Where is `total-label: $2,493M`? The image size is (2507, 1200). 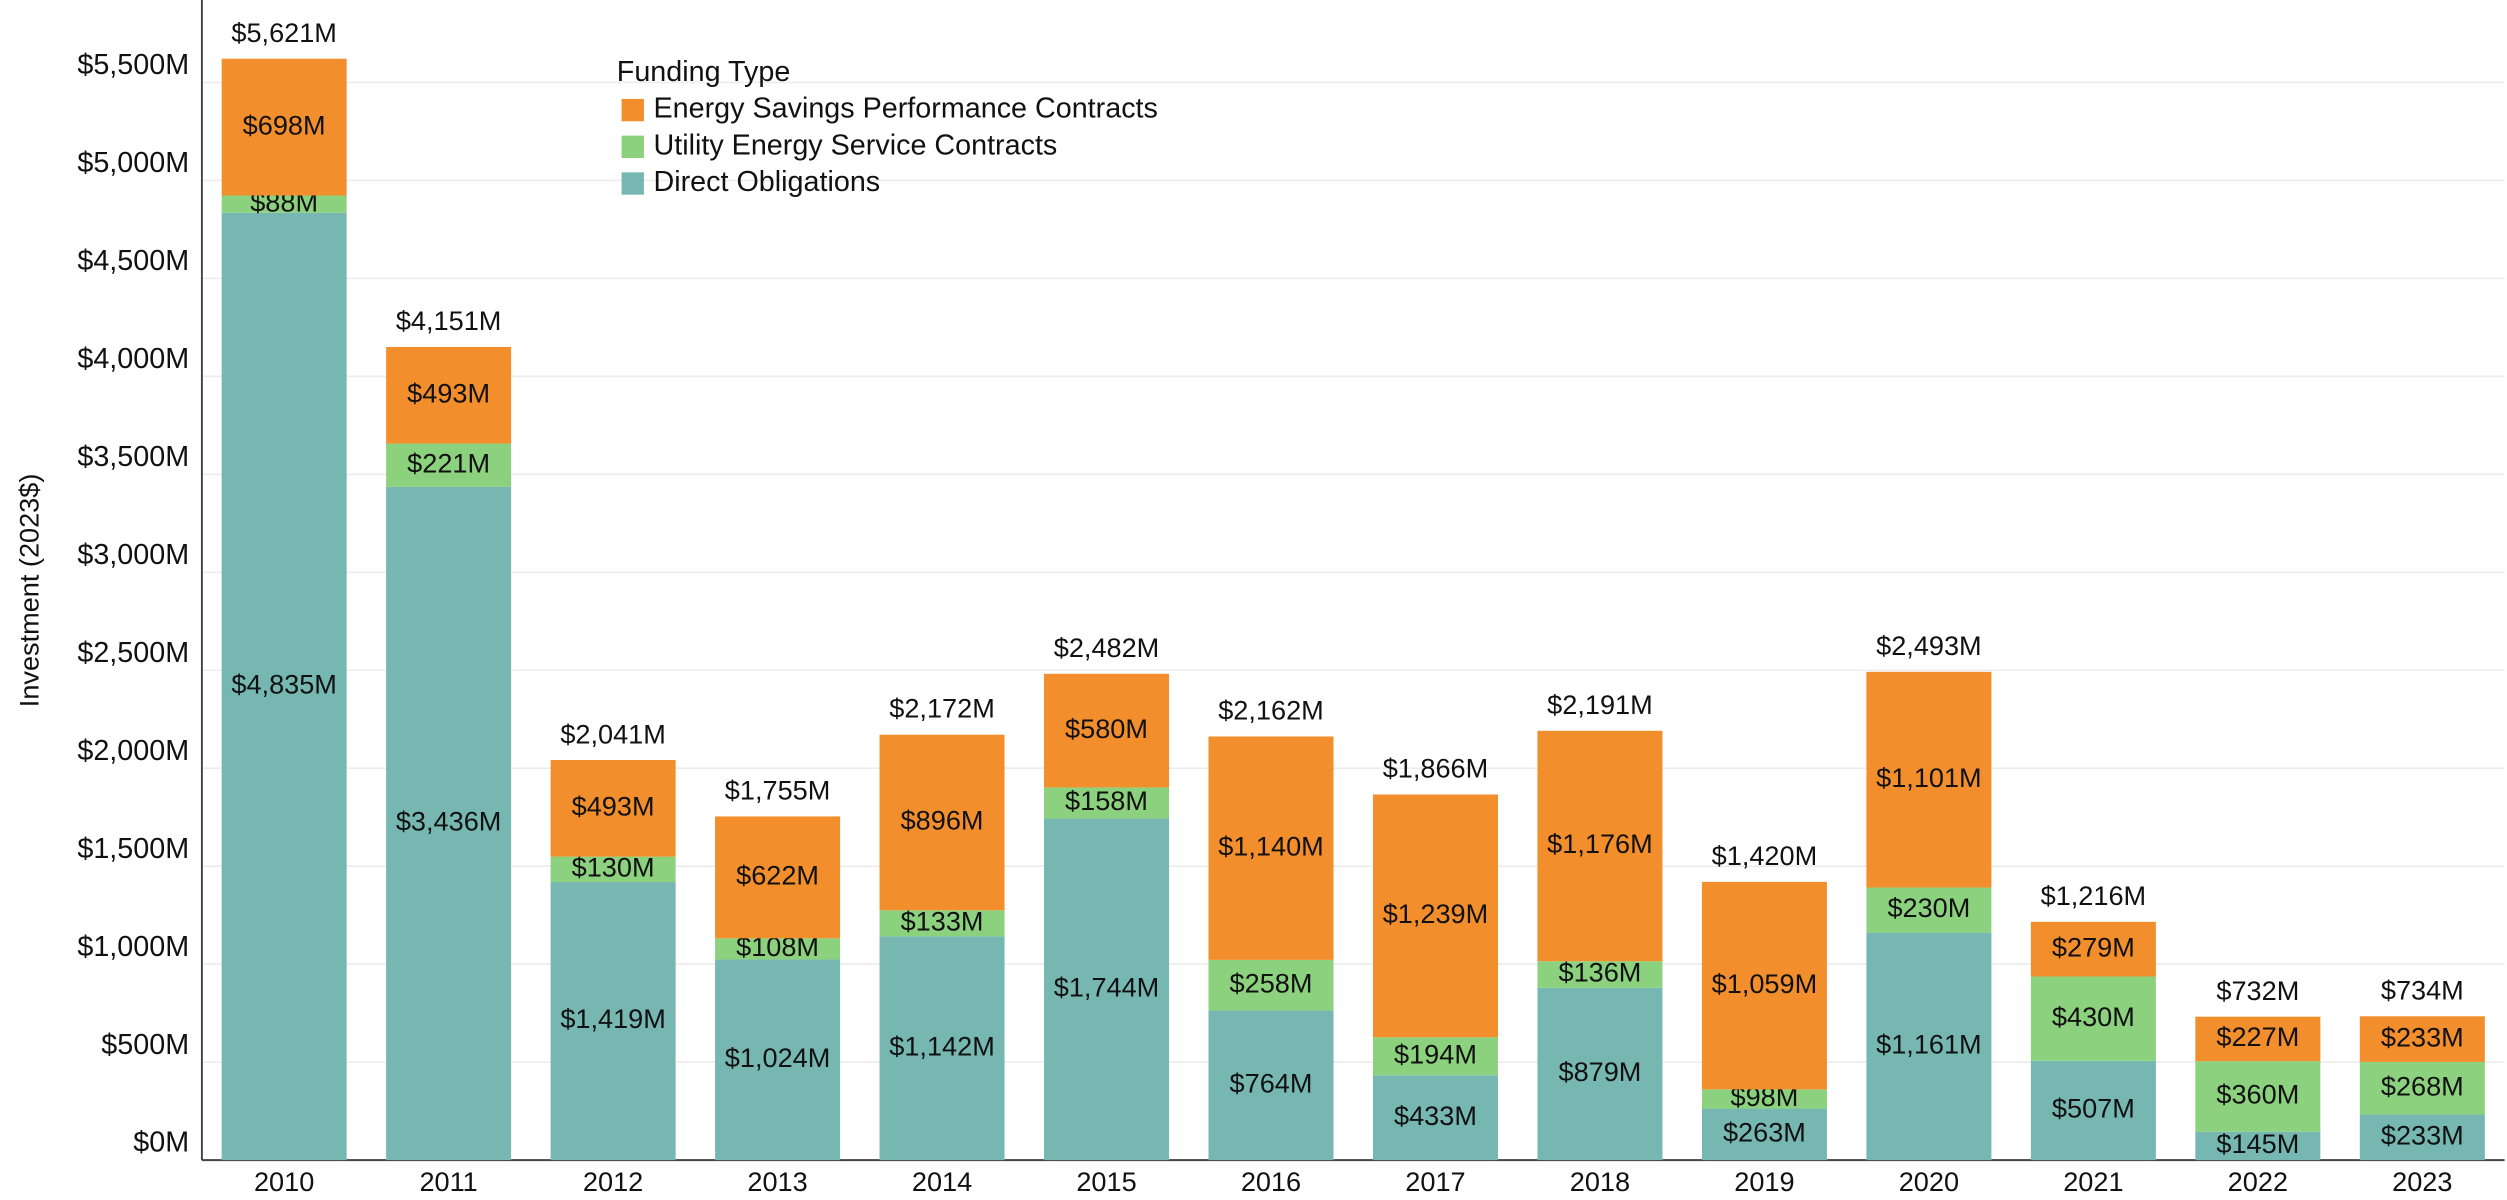 total-label: $2,493M is located at coordinates (1929, 645).